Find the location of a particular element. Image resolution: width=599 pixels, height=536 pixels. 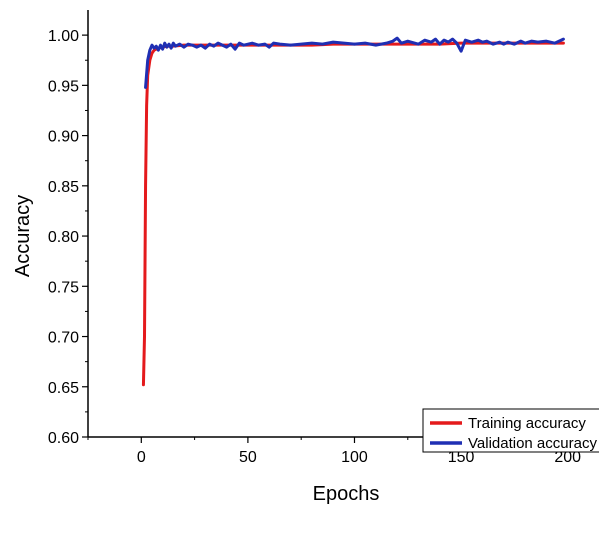

legend-label-validation: Validation accuracy is located at coordinates (532, 443).